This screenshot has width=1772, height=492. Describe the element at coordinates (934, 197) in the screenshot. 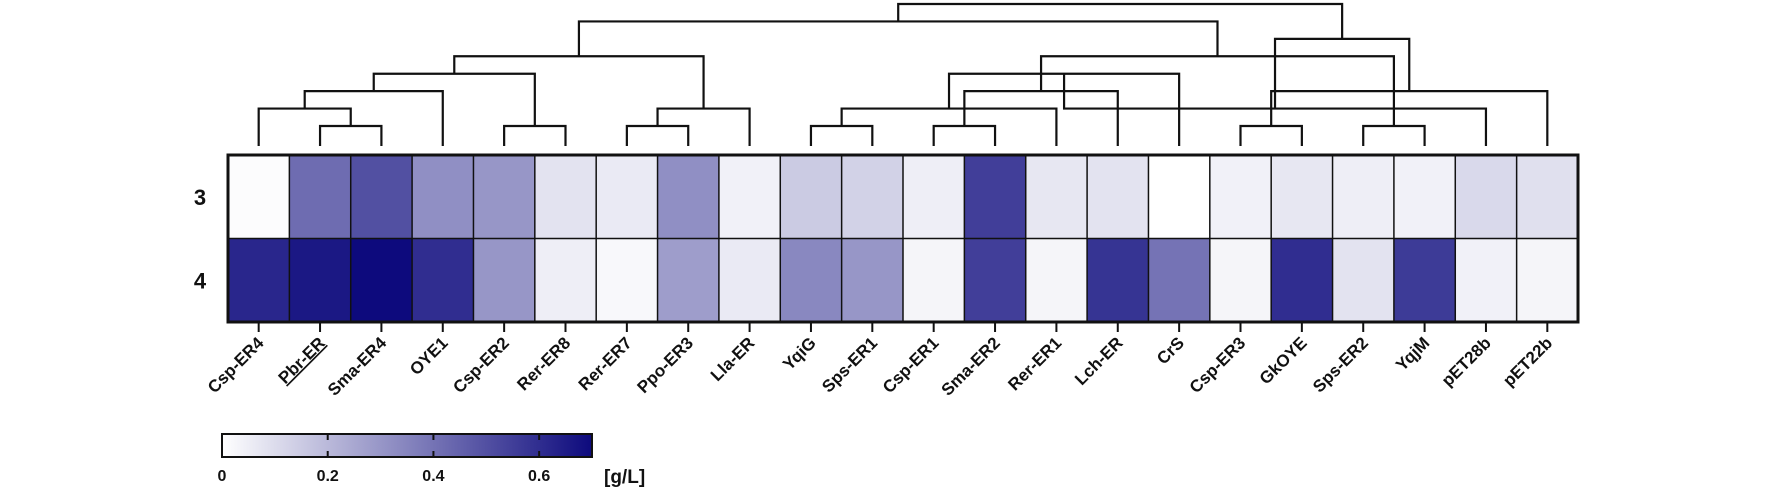

I see `heatmap-cell-r3-Csp-ER1` at that location.